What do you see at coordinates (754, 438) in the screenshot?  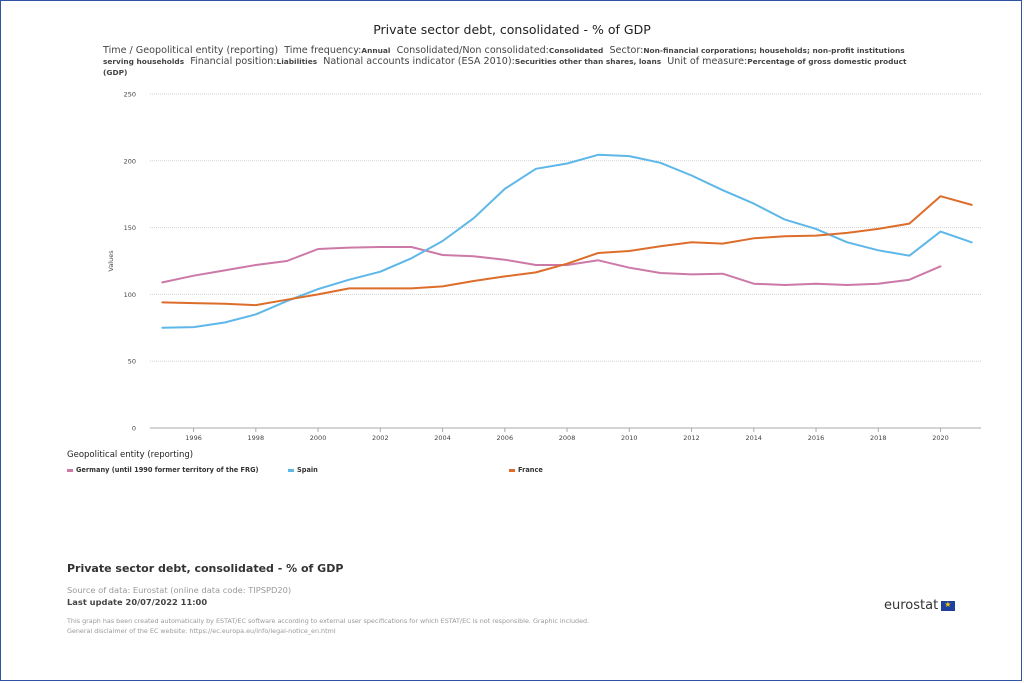 I see `x-tick-label: 2014` at bounding box center [754, 438].